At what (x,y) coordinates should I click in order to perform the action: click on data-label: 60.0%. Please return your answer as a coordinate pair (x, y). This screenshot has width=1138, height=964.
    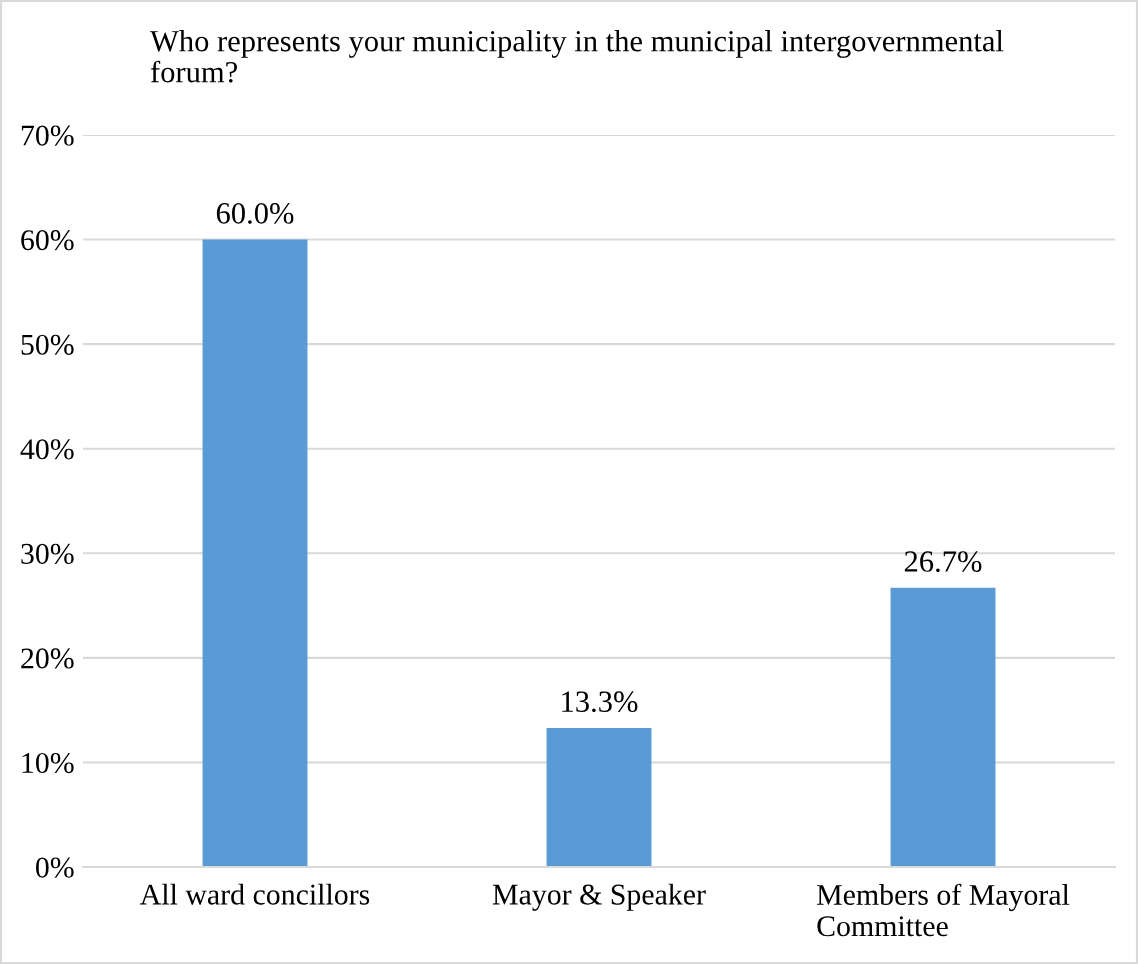
    Looking at the image, I should click on (255, 213).